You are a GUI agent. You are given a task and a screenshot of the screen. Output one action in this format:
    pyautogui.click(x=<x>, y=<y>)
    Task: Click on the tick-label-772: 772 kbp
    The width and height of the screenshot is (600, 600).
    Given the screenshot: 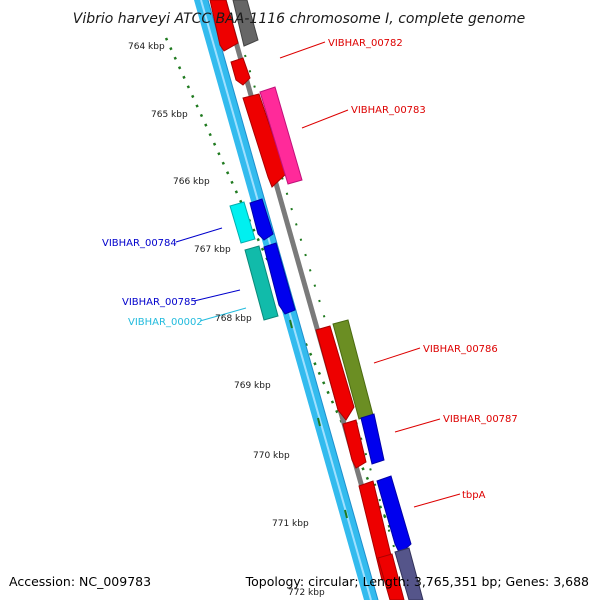 What is the action you would take?
    pyautogui.click(x=306, y=593)
    